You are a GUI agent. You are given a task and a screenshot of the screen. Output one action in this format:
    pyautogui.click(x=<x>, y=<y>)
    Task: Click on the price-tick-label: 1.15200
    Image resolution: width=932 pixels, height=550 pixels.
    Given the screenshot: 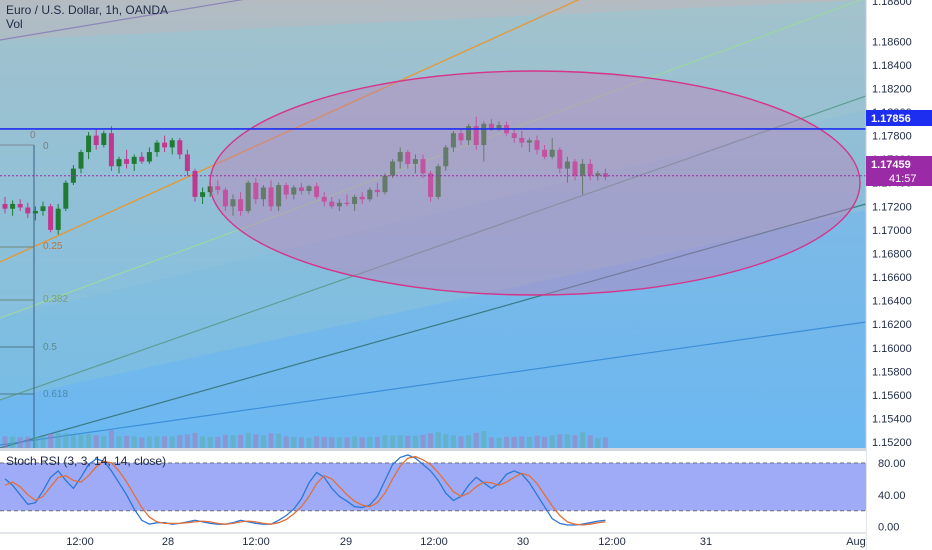 What is the action you would take?
    pyautogui.click(x=892, y=443)
    